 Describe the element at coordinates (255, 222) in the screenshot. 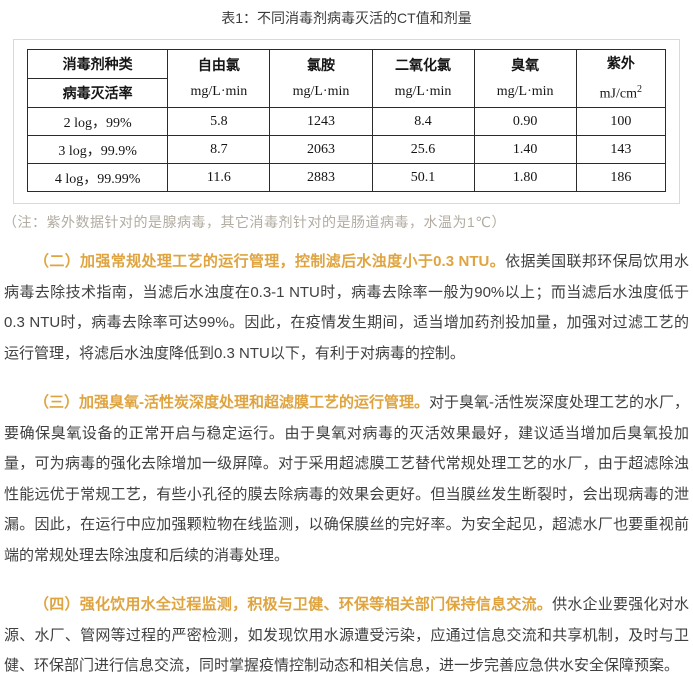

I see `table-footnote: （注：紫外数据针对的是腺病毒，其它消毒剂针对的是肠道病毒，水温为1℃）` at that location.